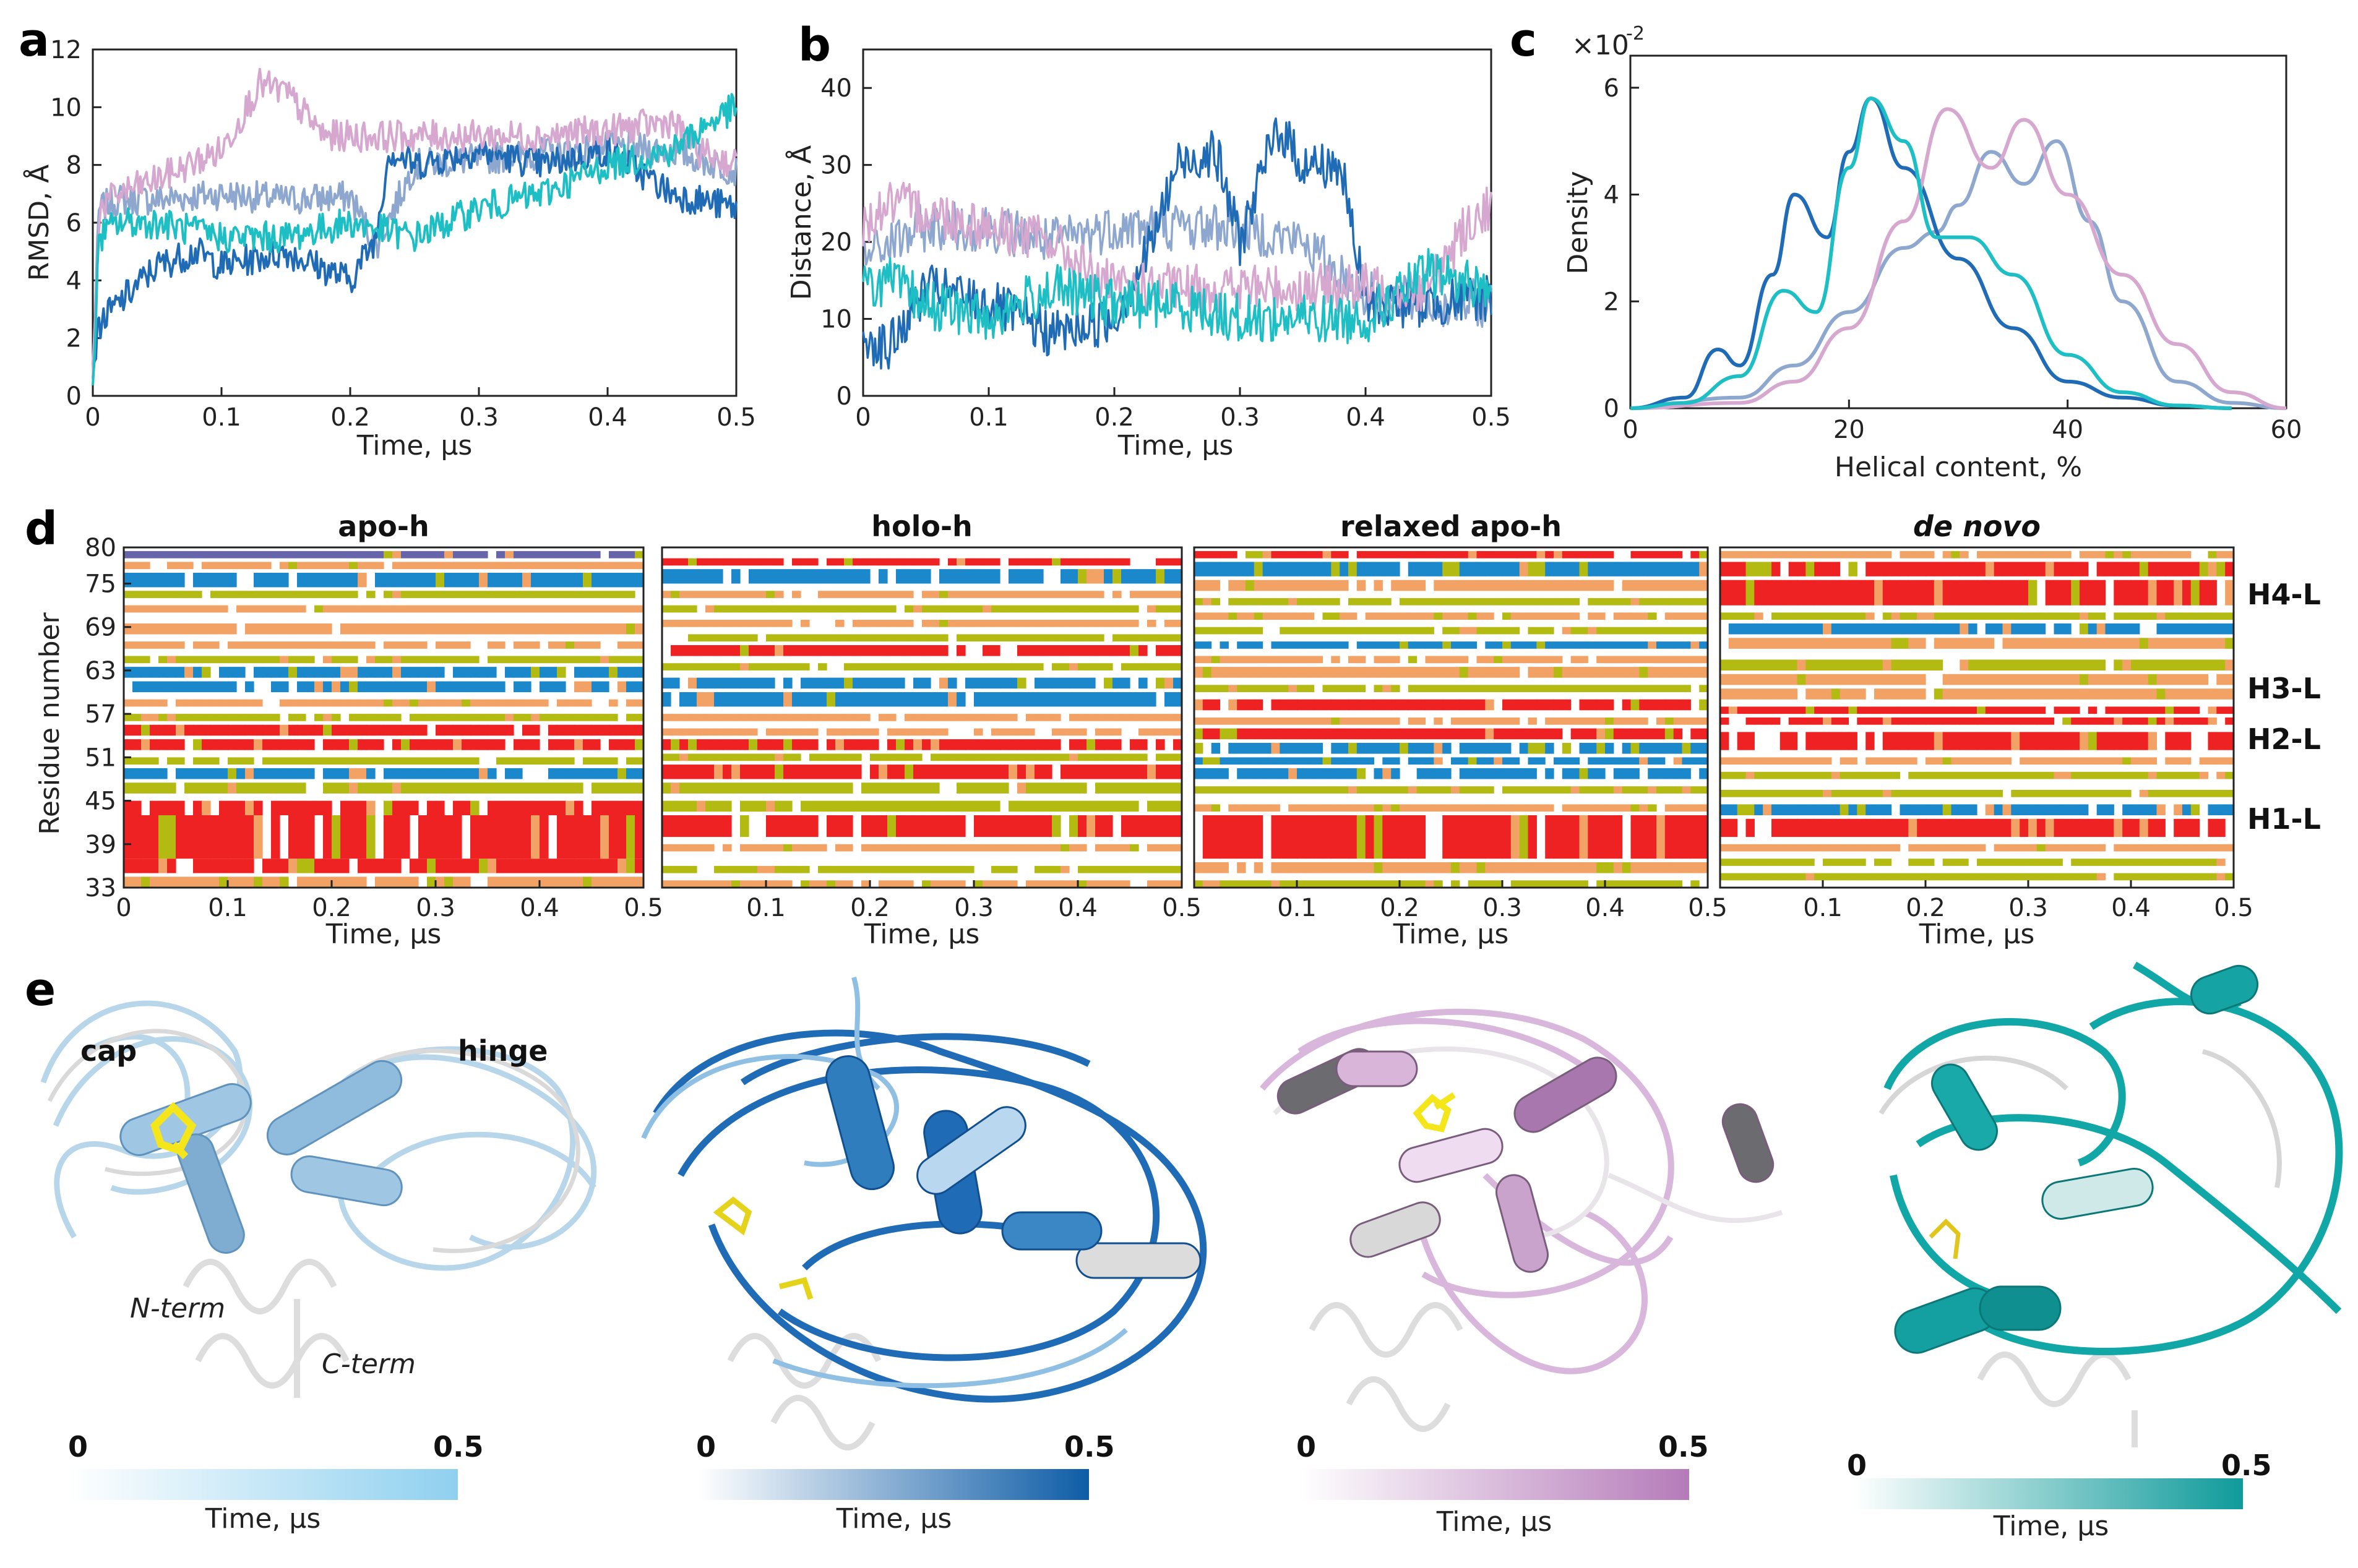 The image size is (2358, 1568). What do you see at coordinates (384, 807) in the screenshot?
I see `ss-band` at bounding box center [384, 807].